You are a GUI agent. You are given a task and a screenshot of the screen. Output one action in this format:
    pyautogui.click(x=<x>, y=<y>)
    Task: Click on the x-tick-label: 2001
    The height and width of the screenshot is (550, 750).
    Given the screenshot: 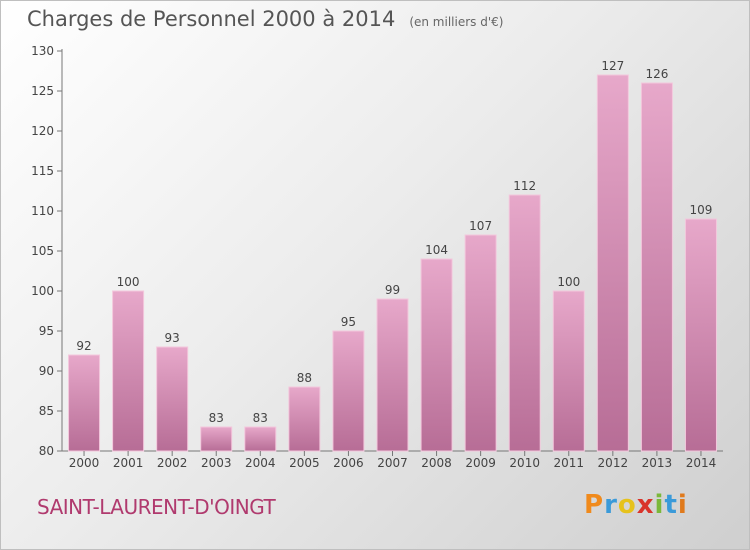 What is the action you would take?
    pyautogui.click(x=128, y=463)
    